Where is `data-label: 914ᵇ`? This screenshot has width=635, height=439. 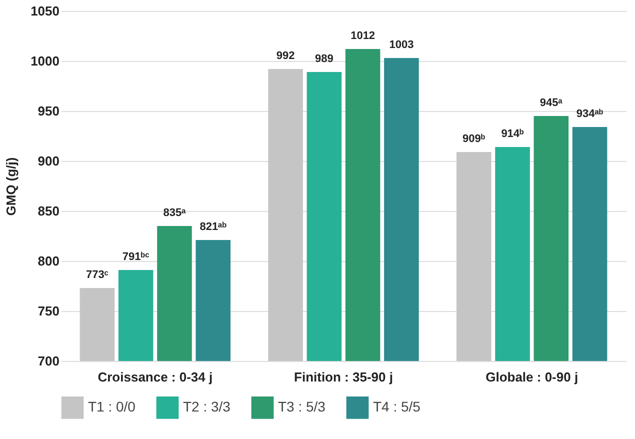 data-label: 914ᵇ is located at coordinates (513, 134).